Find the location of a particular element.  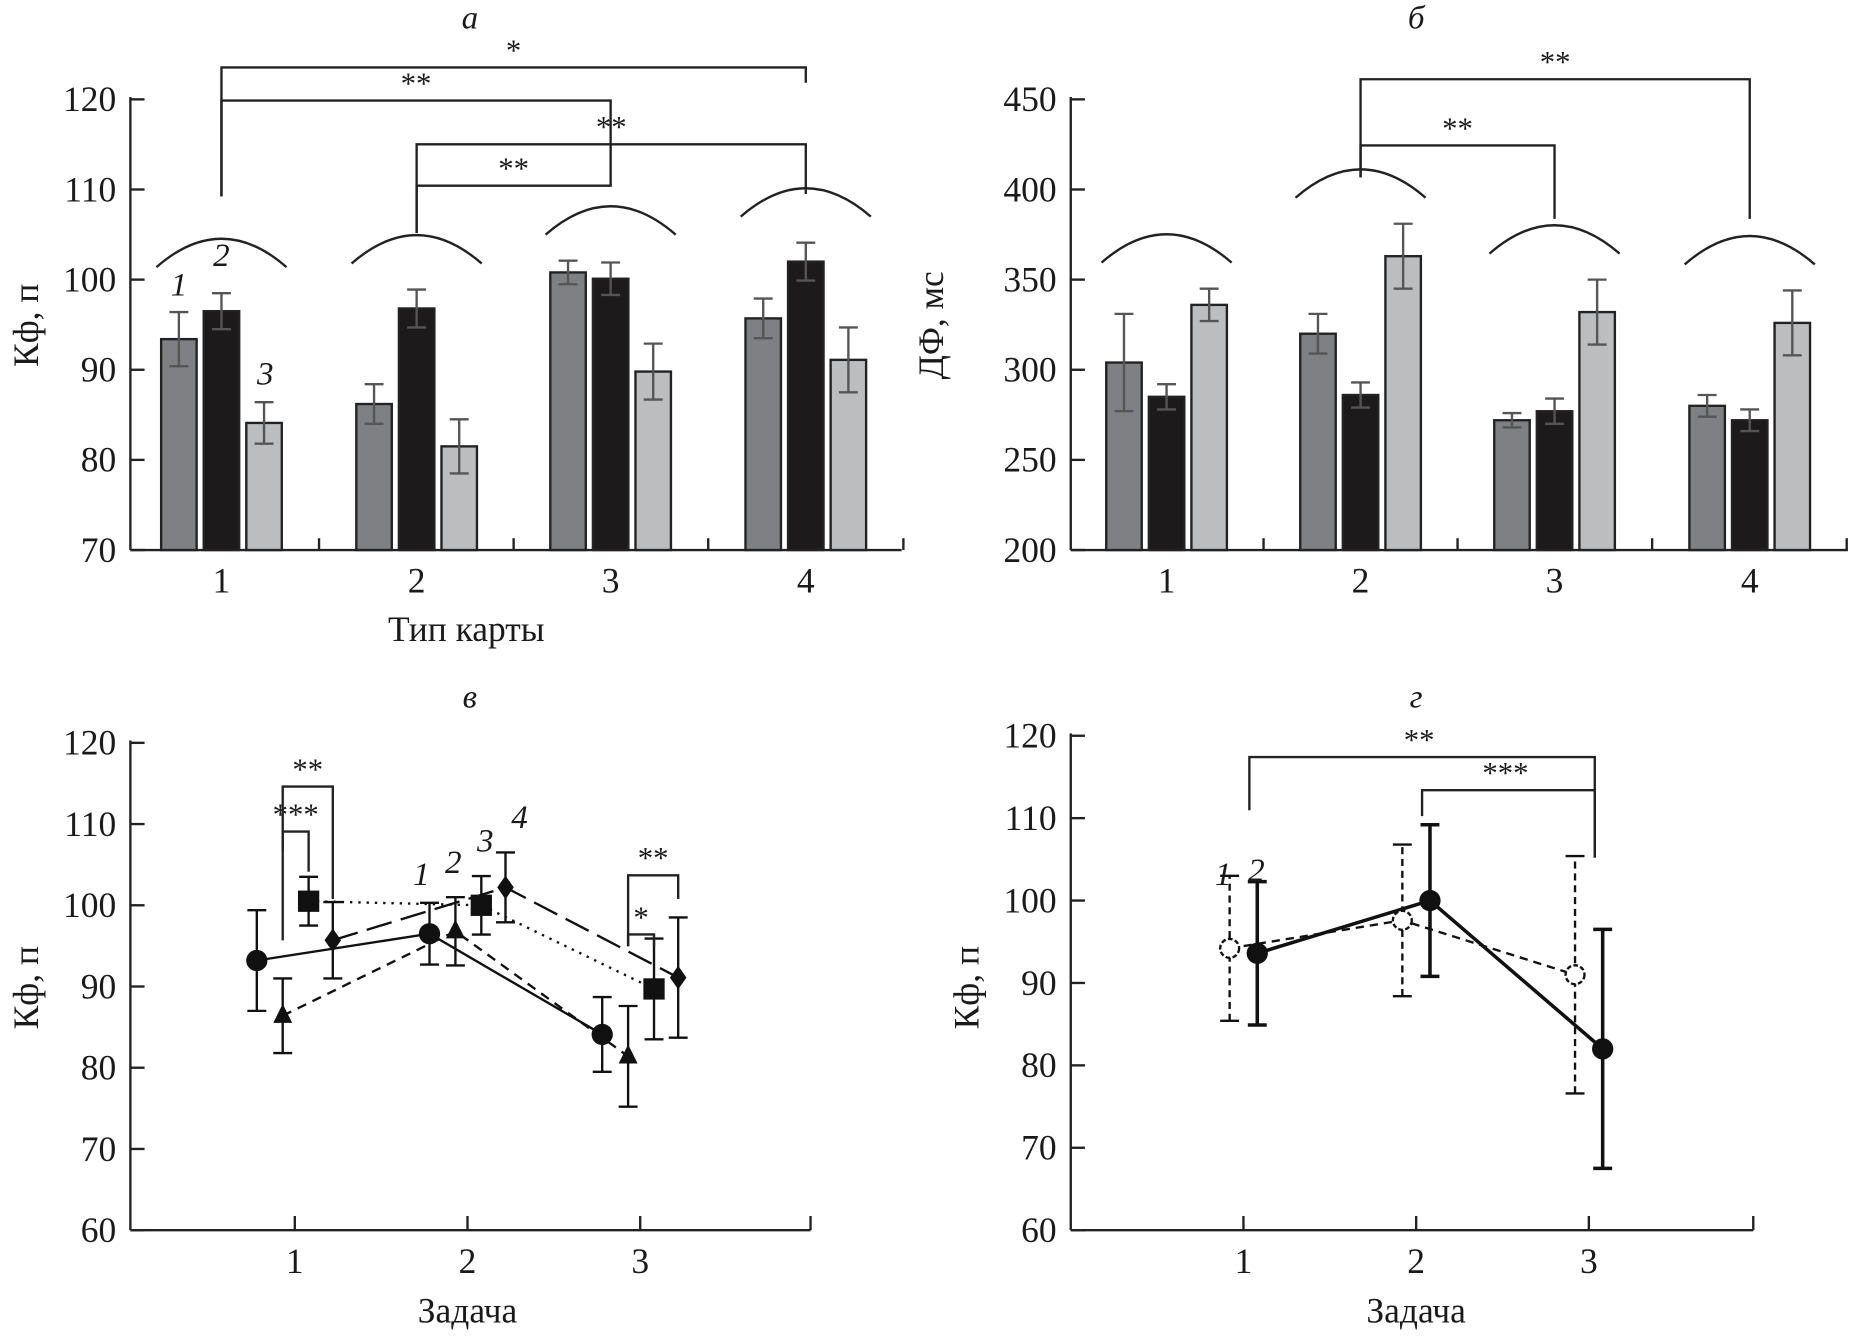

y-tick-label: 300 is located at coordinates (1029, 370).